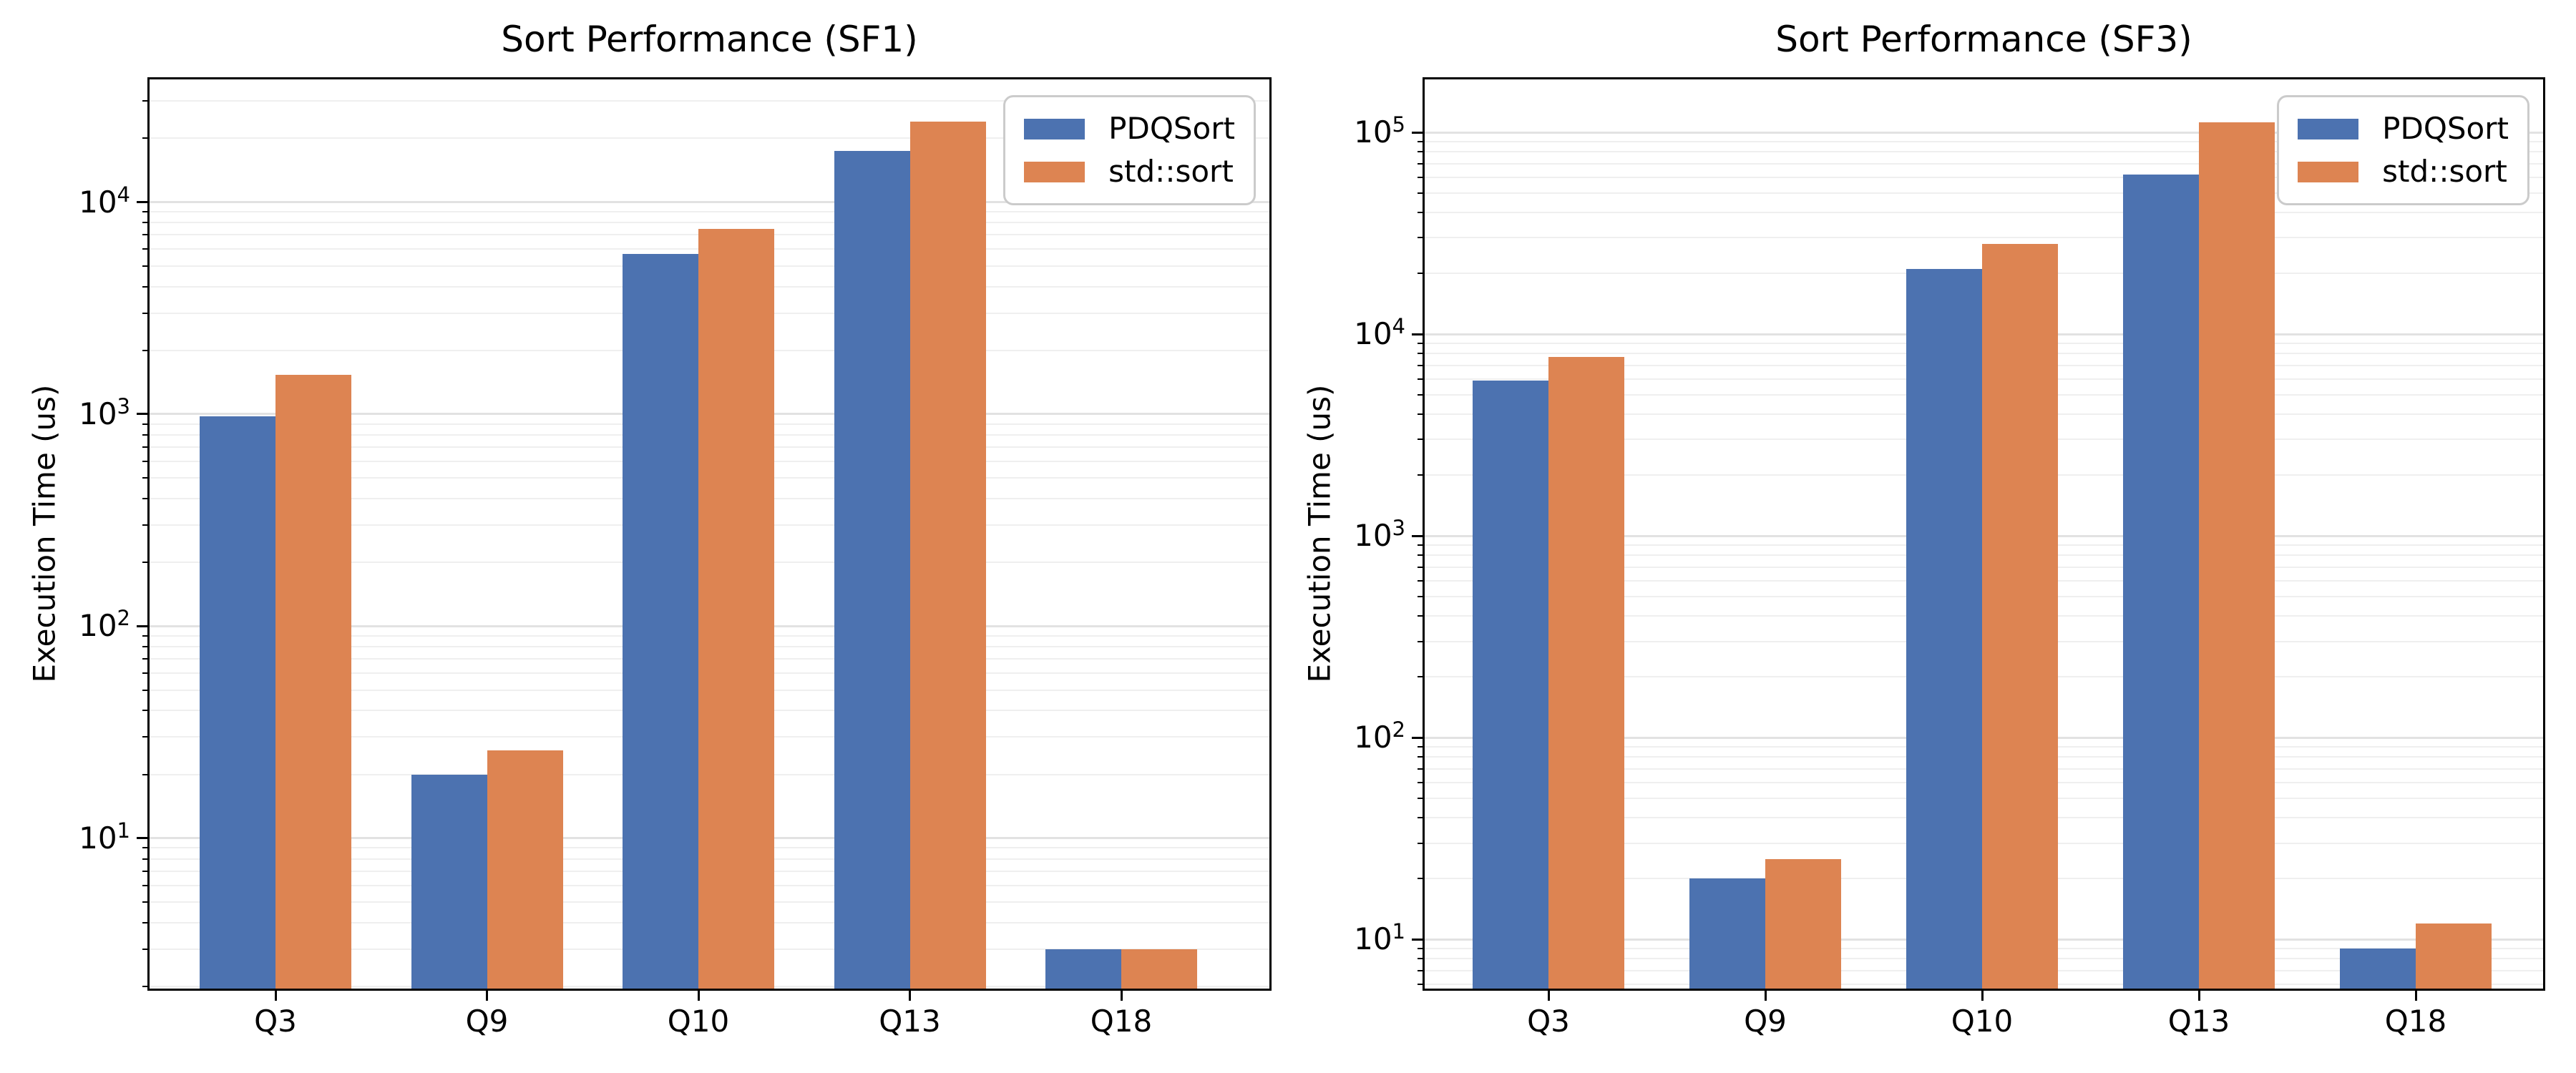 The width and height of the screenshot is (2576, 1073). I want to click on bar-stdsort-q3, so click(1586, 673).